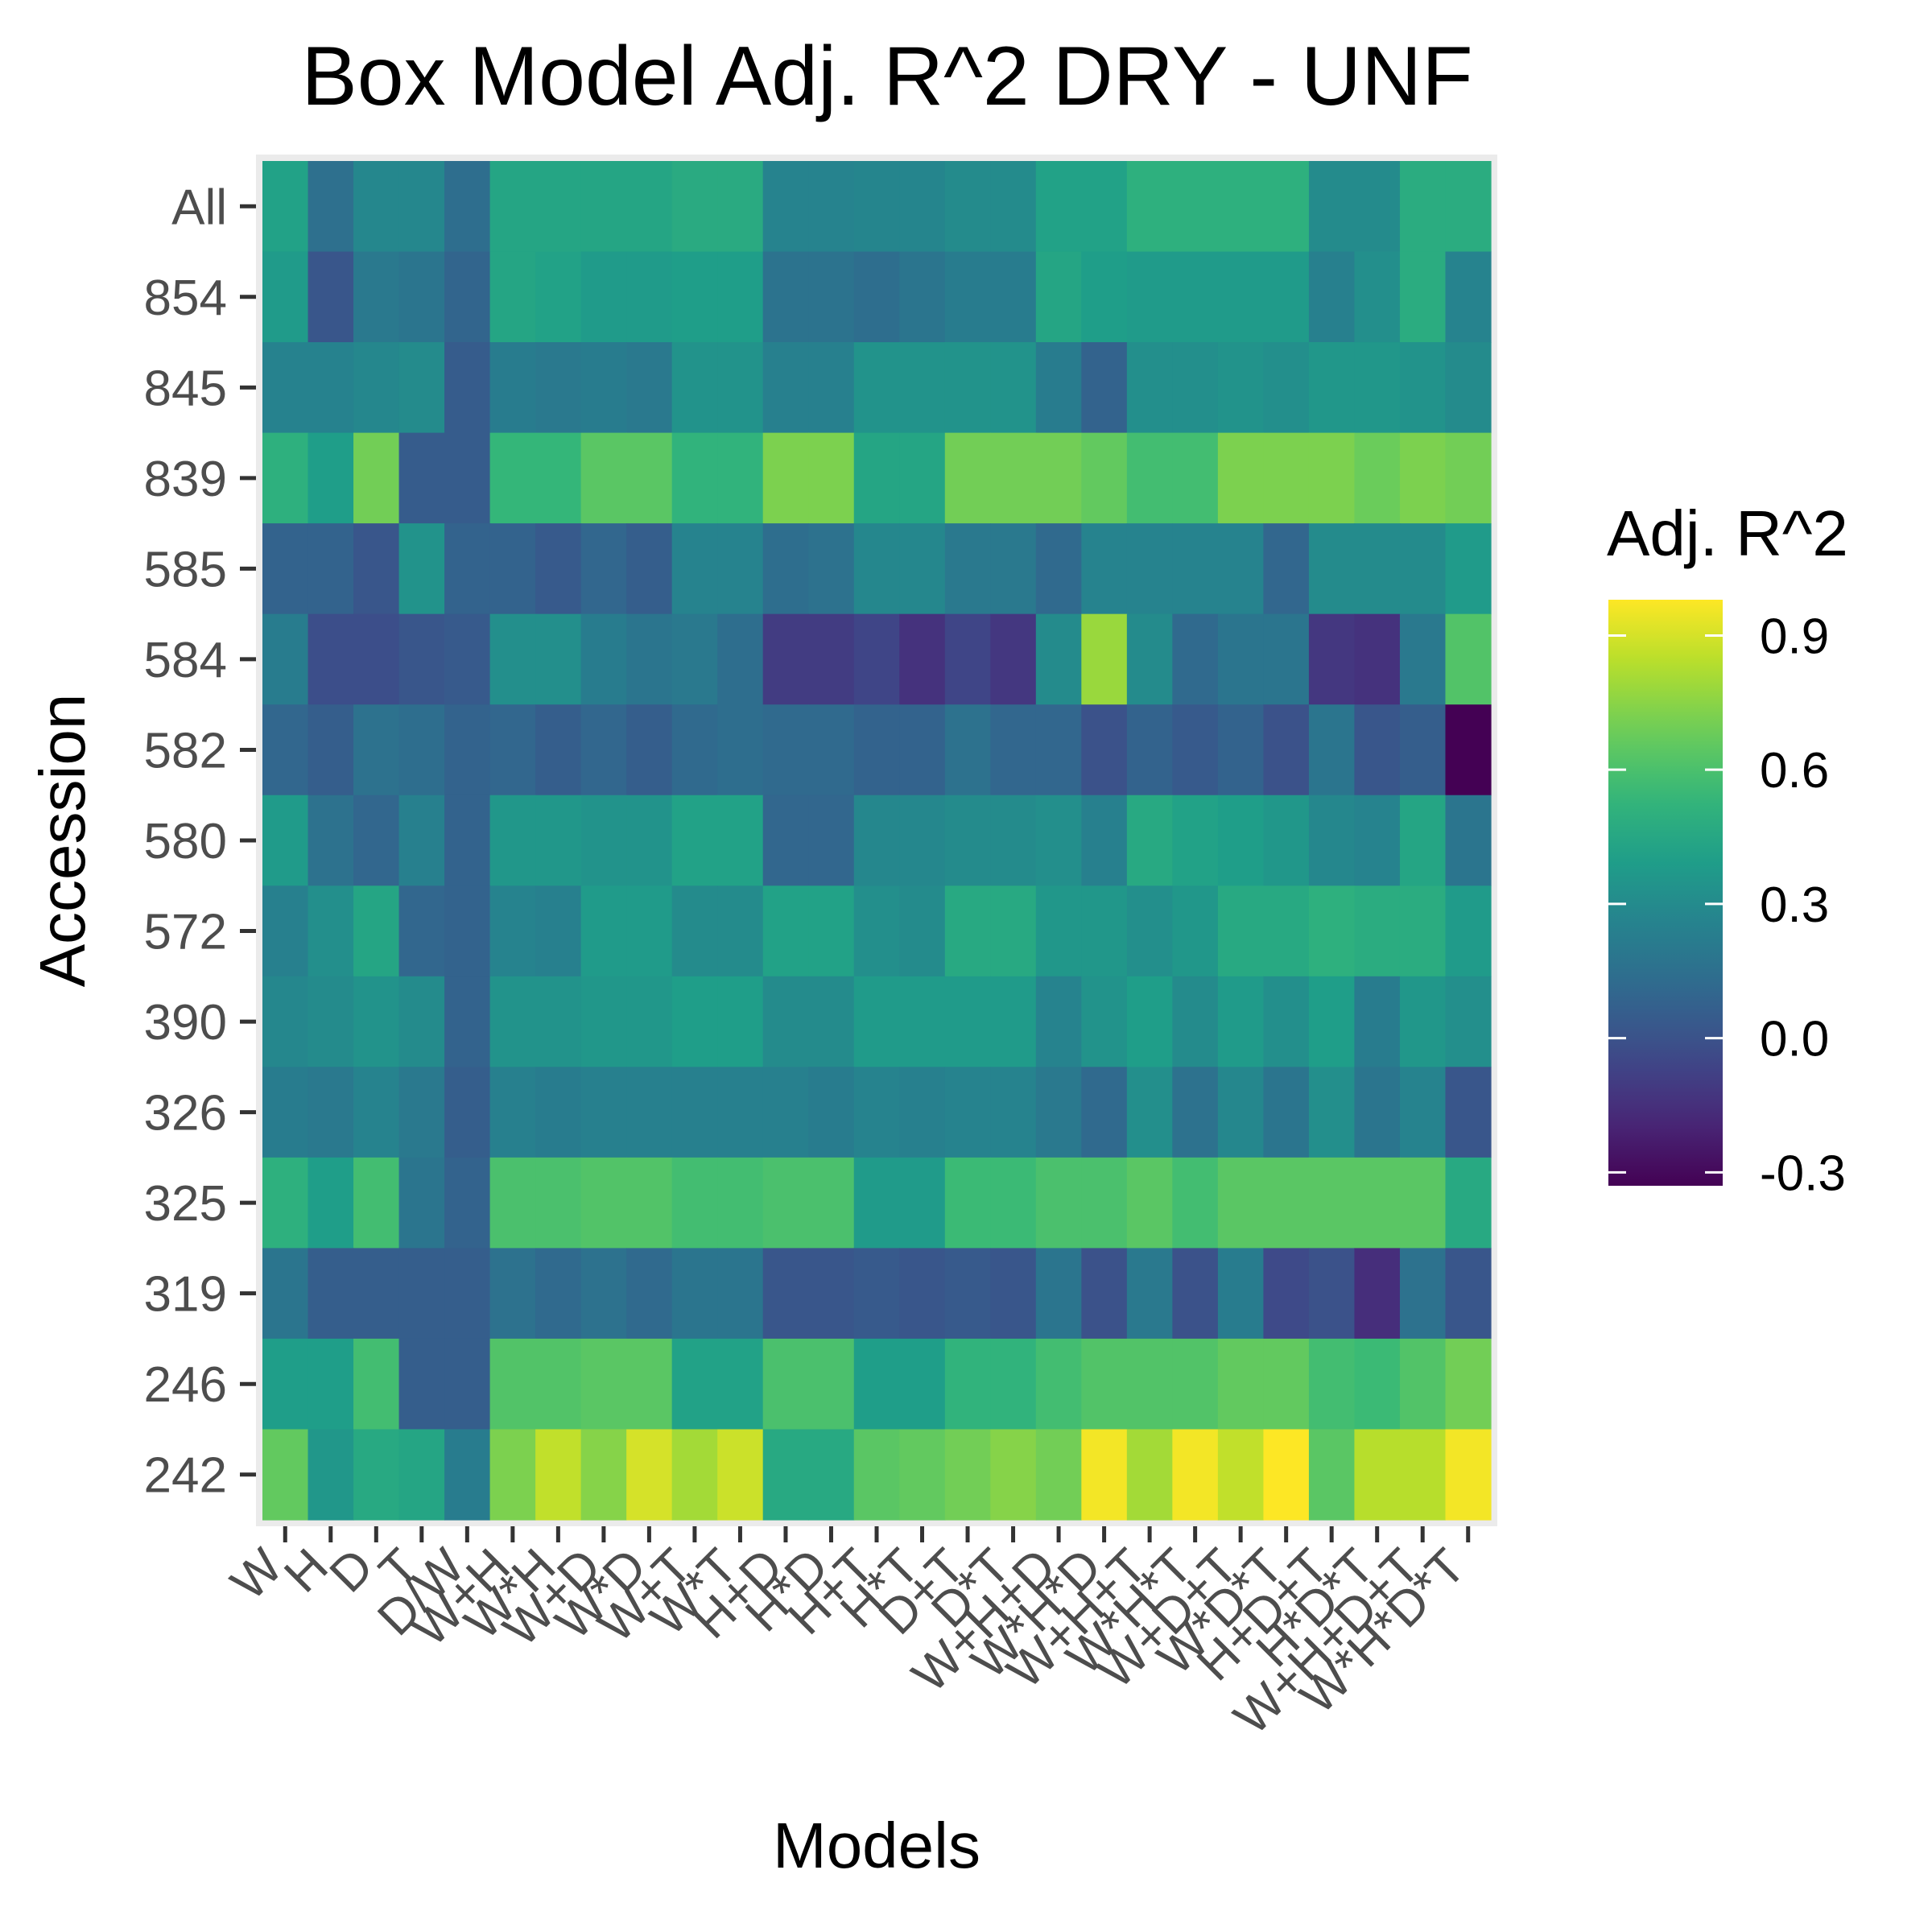 The height and width of the screenshot is (1932, 1932). What do you see at coordinates (185, 298) in the screenshot?
I see `y-tick-label: 854` at bounding box center [185, 298].